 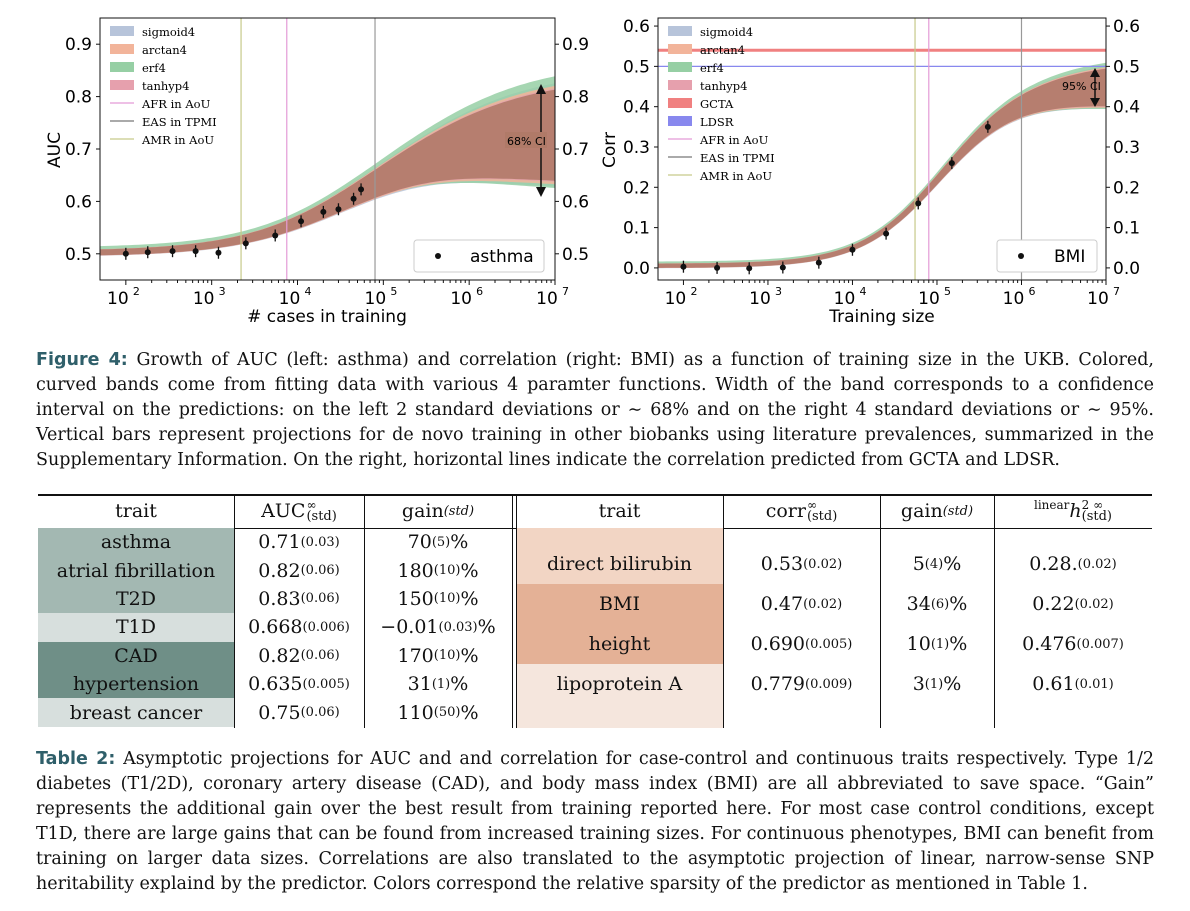 What do you see at coordinates (1126, 148) in the screenshot?
I see `y-tick-label-right: 0.3` at bounding box center [1126, 148].